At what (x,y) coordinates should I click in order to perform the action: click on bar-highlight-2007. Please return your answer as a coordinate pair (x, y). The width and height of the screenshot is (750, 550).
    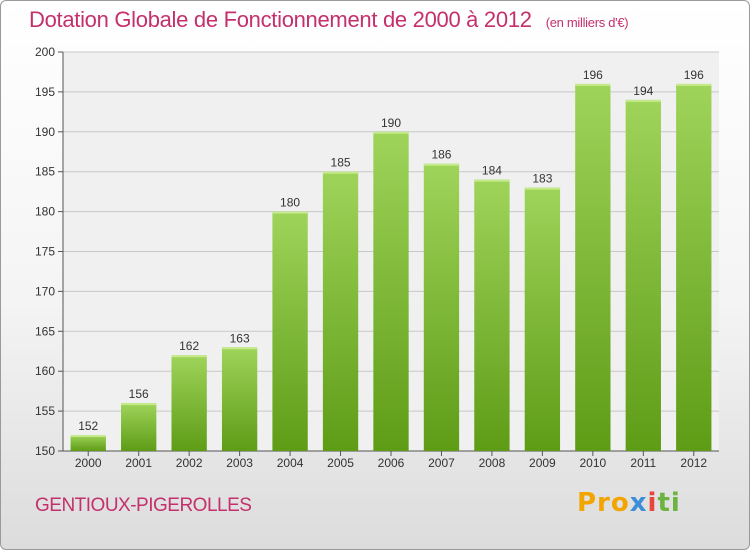
    Looking at the image, I should click on (441, 164).